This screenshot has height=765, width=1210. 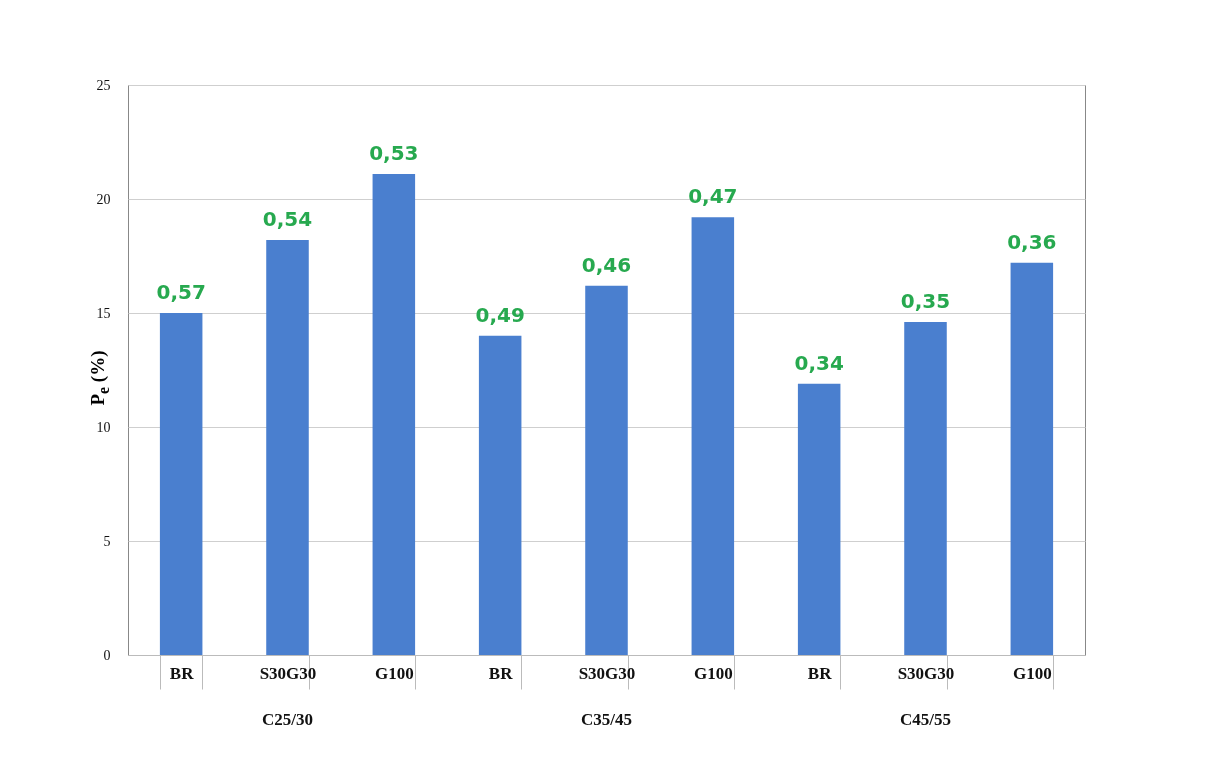 I want to click on annotation: 0,36, so click(x=1032, y=241).